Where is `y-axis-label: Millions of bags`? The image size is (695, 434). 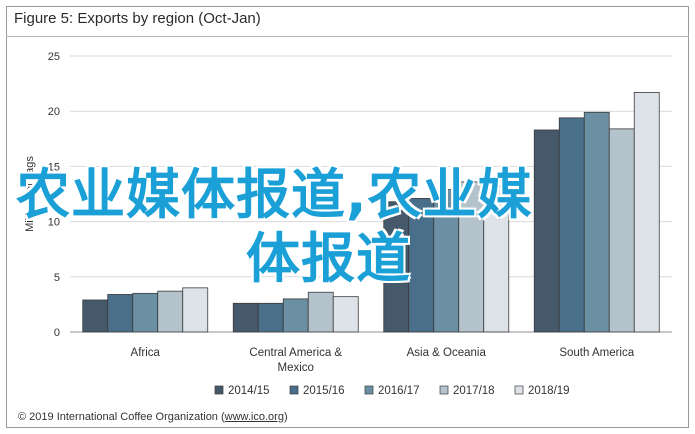
y-axis-label: Millions of bags is located at coordinates (30, 194).